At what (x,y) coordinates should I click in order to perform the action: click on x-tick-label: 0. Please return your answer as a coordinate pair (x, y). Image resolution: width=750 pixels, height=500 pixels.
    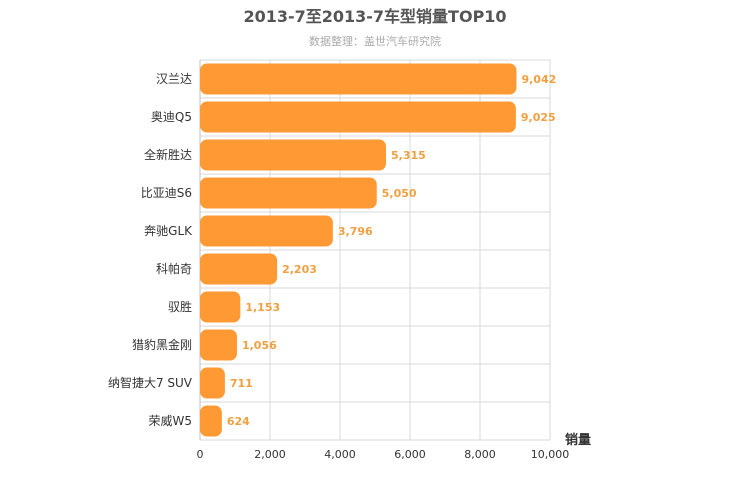
    Looking at the image, I should click on (200, 454).